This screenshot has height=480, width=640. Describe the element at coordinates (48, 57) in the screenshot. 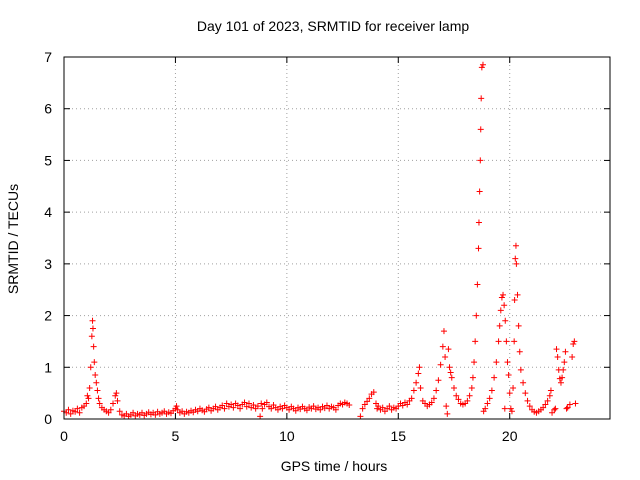

I see `y-tick-label: 7` at that location.